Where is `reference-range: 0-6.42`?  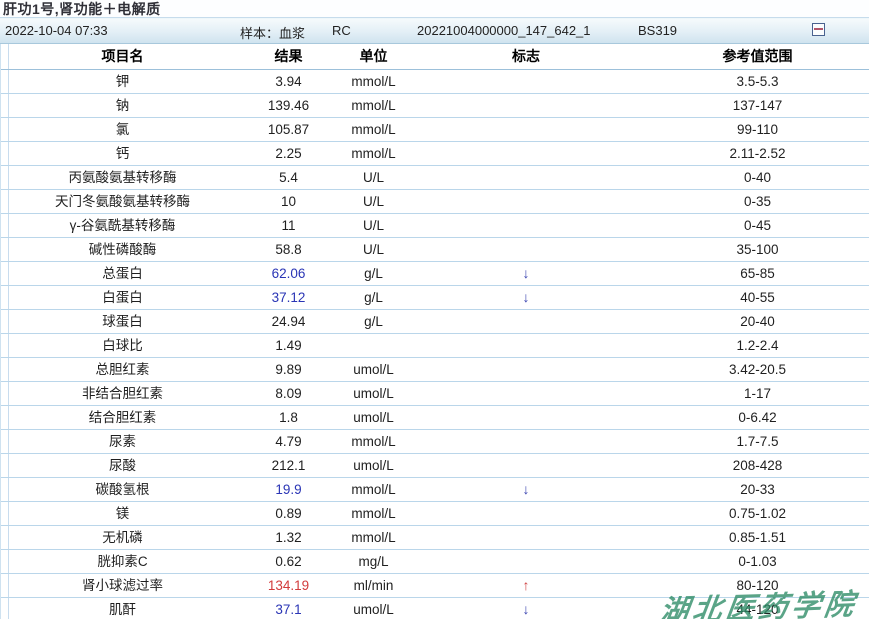 reference-range: 0-6.42 is located at coordinates (757, 417).